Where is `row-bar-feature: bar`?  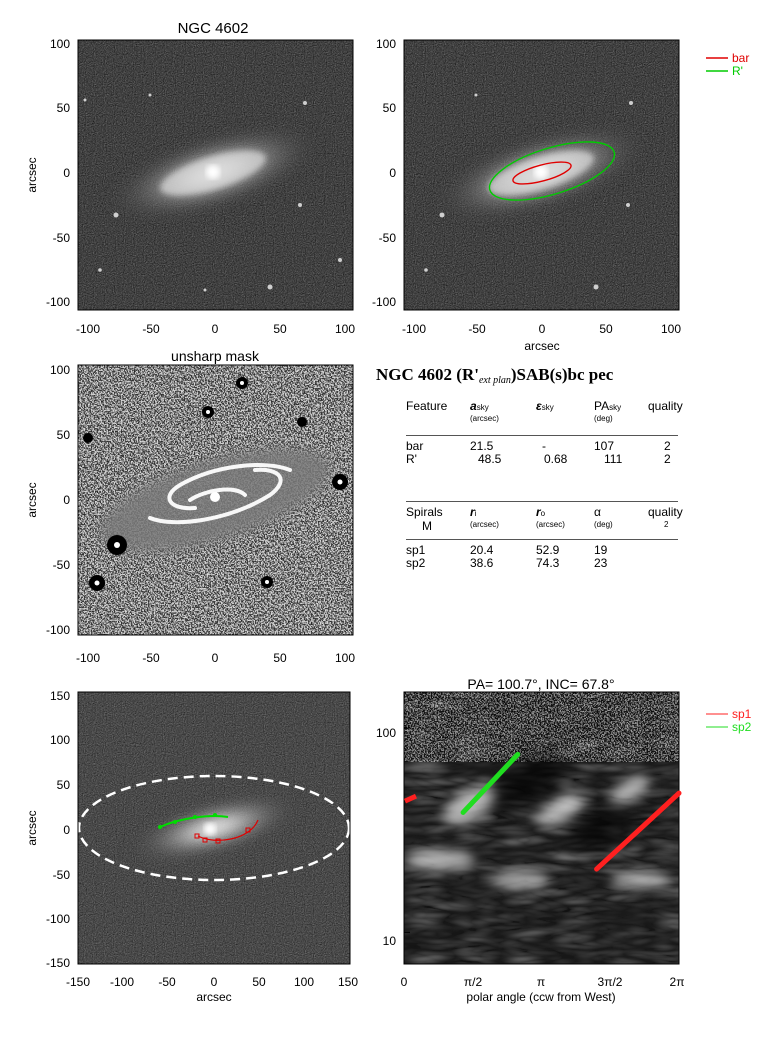 row-bar-feature: bar is located at coordinates (415, 446).